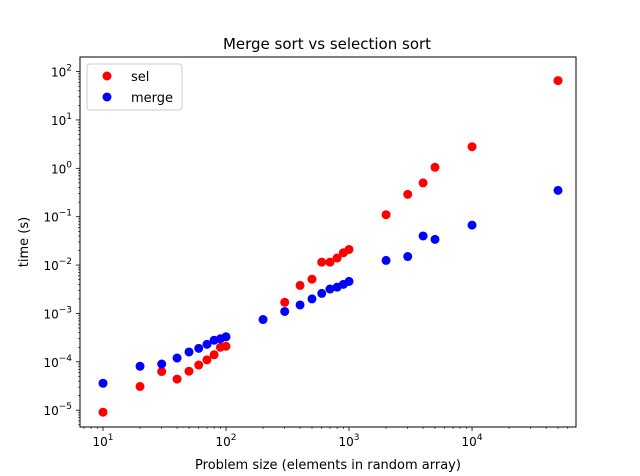  Describe the element at coordinates (61, 168) in the screenshot. I see `y-tick-label: 10⁰` at that location.